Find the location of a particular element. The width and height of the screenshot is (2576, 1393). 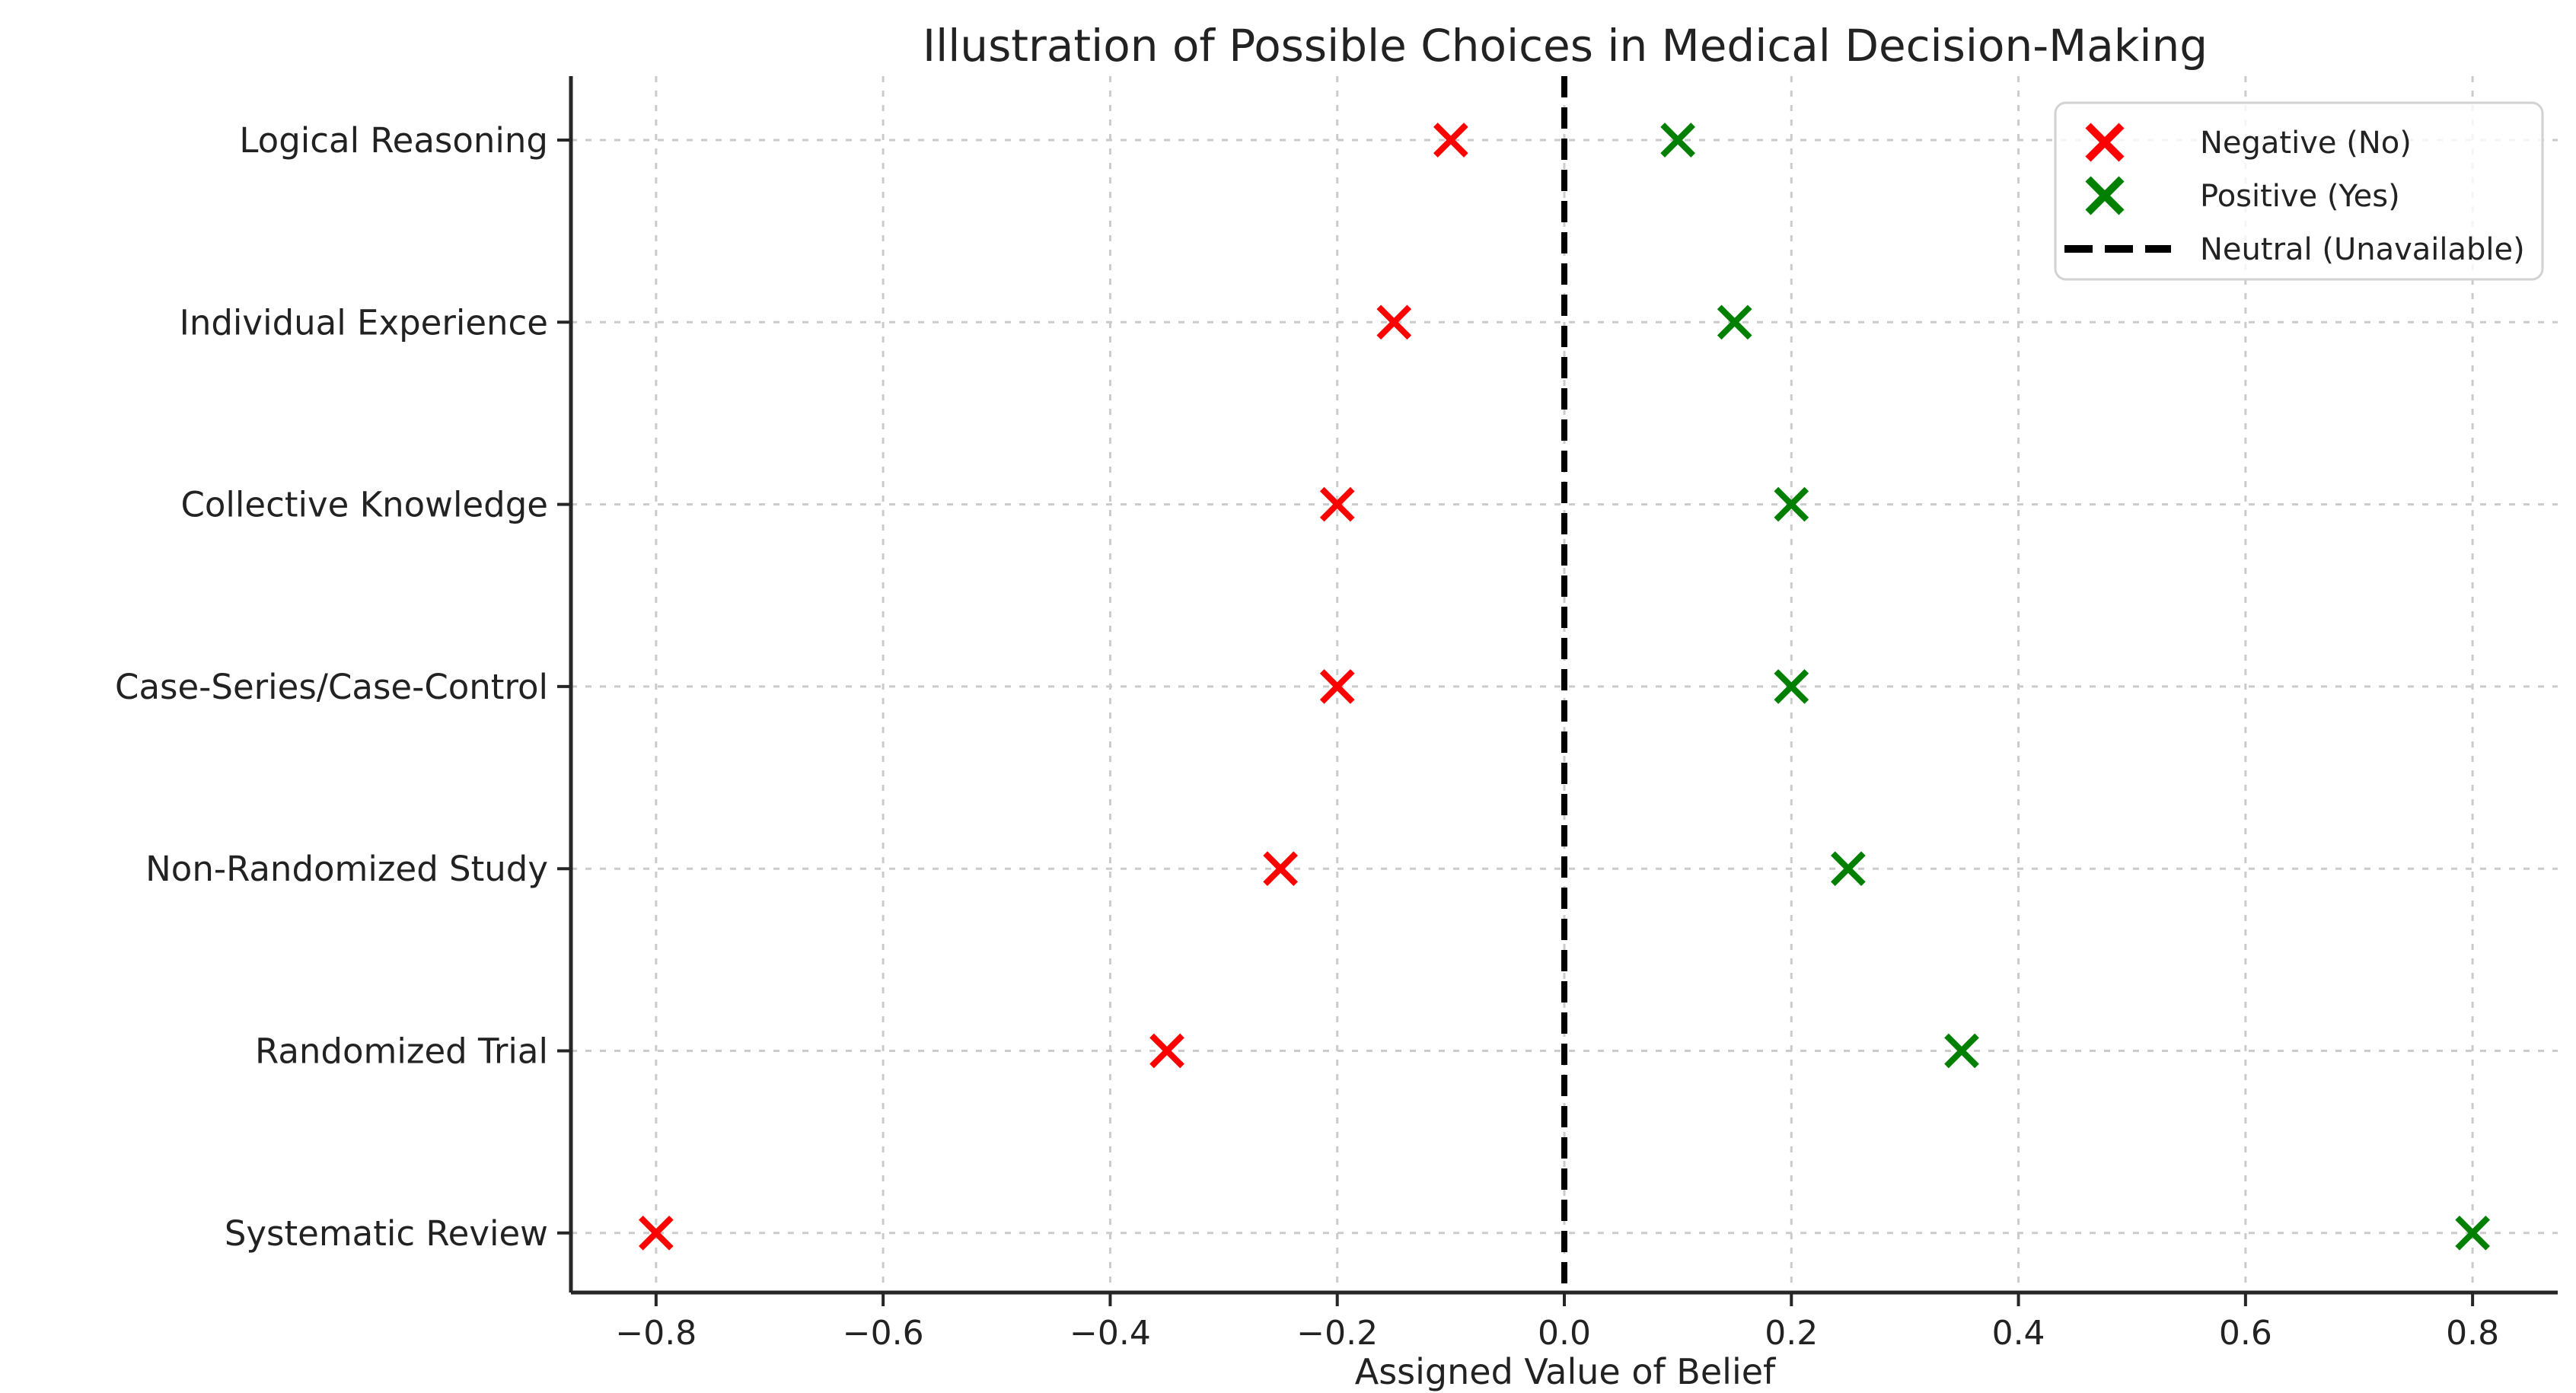

marker-positive-yes-logical-reasoning is located at coordinates (1677, 140).